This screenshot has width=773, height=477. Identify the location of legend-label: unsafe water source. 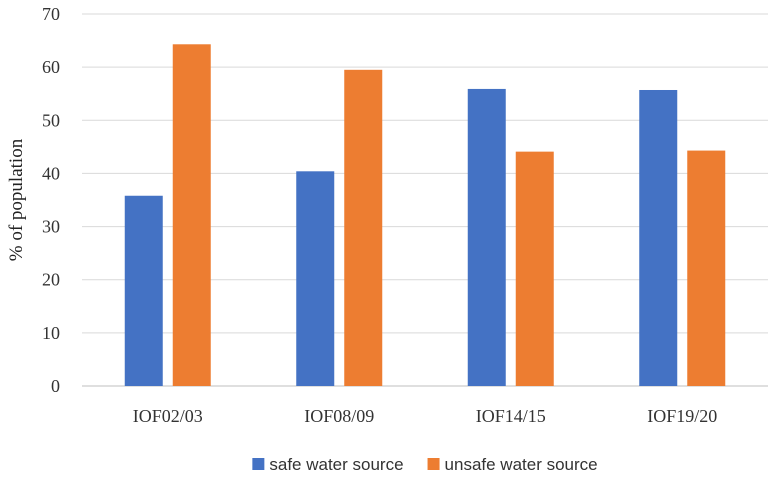
(521, 464).